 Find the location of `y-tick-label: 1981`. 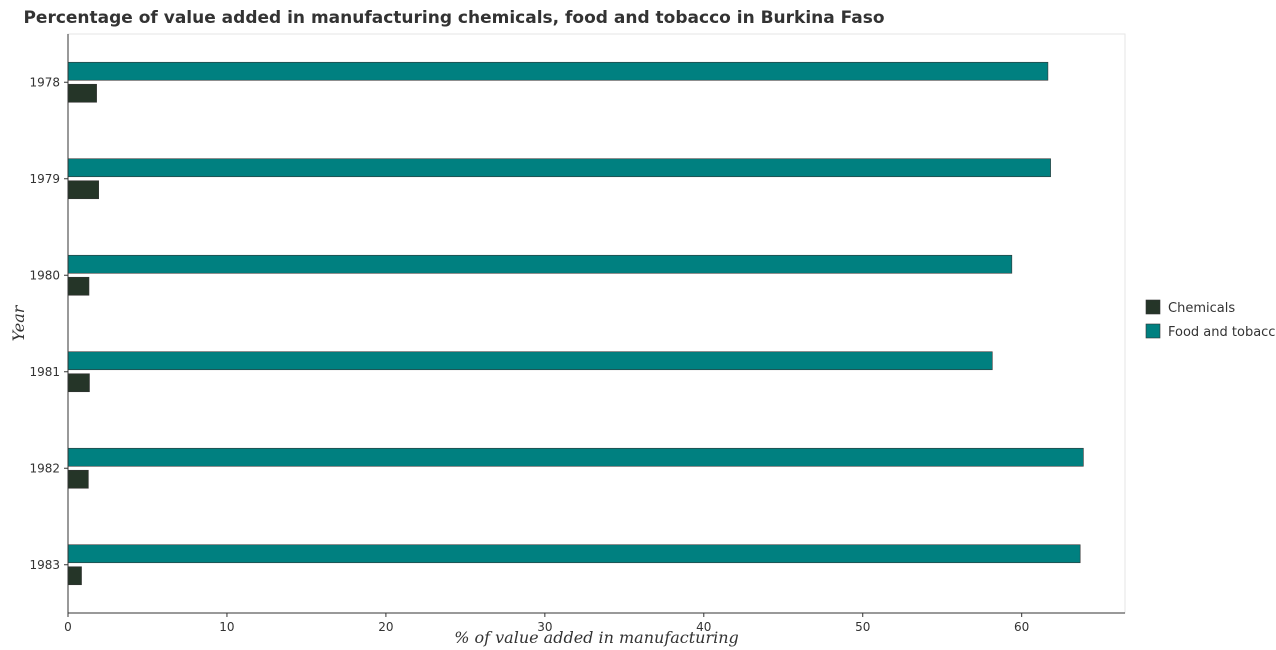

y-tick-label: 1981 is located at coordinates (44, 372).